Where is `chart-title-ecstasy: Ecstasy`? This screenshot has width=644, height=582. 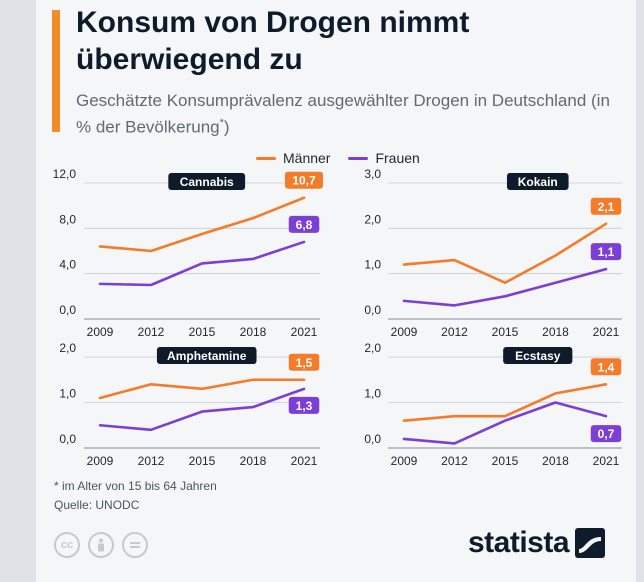 chart-title-ecstasy: Ecstasy is located at coordinates (538, 356).